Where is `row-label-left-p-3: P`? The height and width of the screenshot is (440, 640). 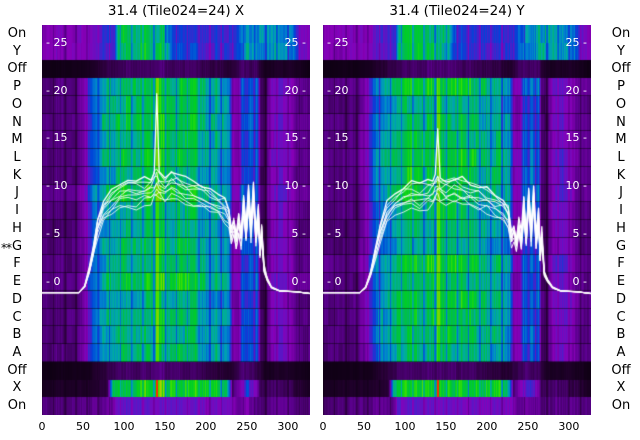 row-label-left-p-3: P is located at coordinates (17, 87).